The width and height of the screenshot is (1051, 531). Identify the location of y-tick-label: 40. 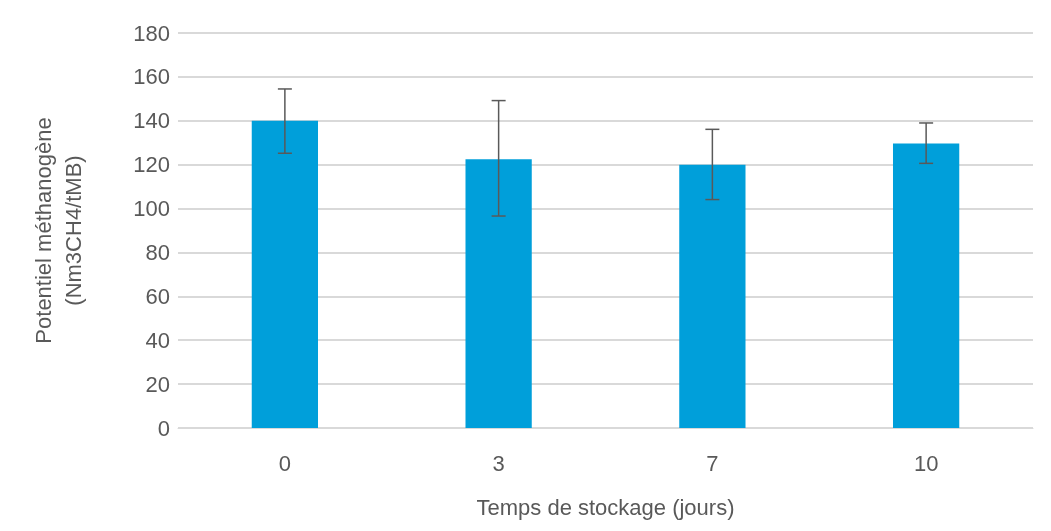
(157, 340).